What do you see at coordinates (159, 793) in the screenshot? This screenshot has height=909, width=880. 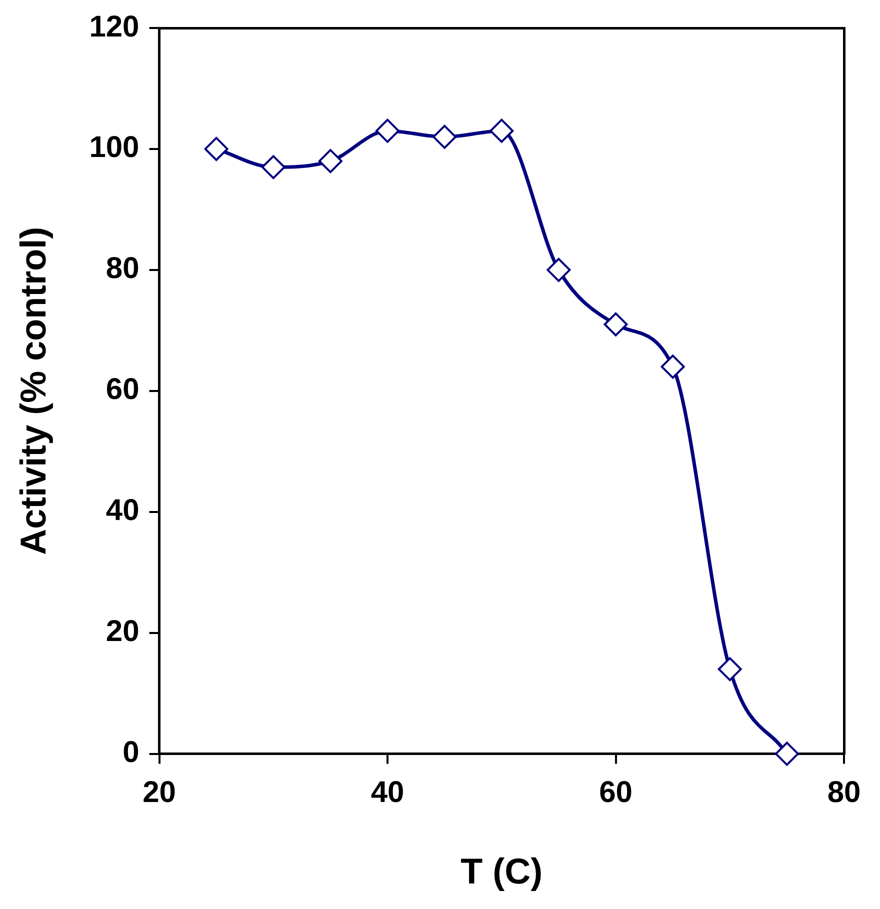 I see `x-tick-label: 20` at bounding box center [159, 793].